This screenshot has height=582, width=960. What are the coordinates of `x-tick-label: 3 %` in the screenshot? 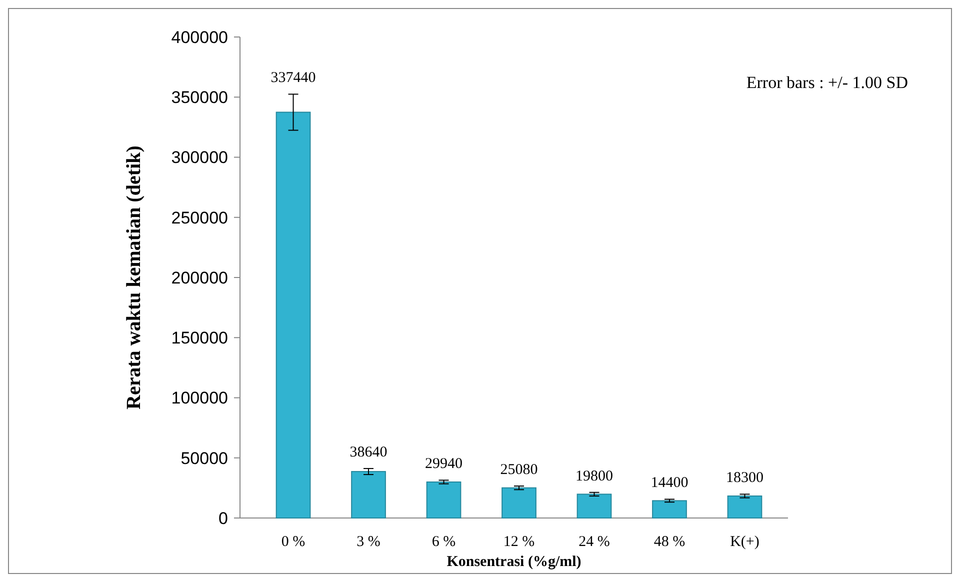 It's located at (368, 542).